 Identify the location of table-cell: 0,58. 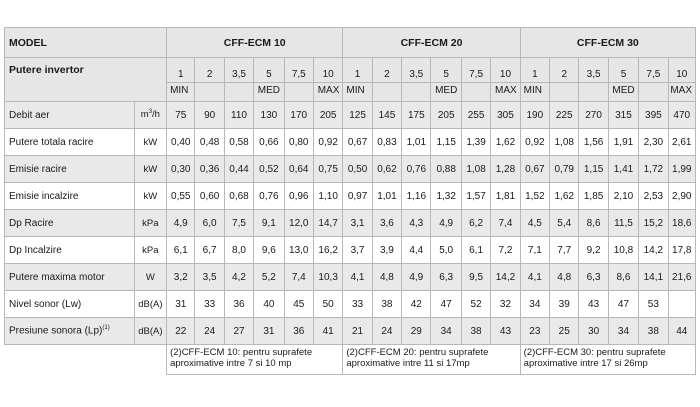
(239, 142).